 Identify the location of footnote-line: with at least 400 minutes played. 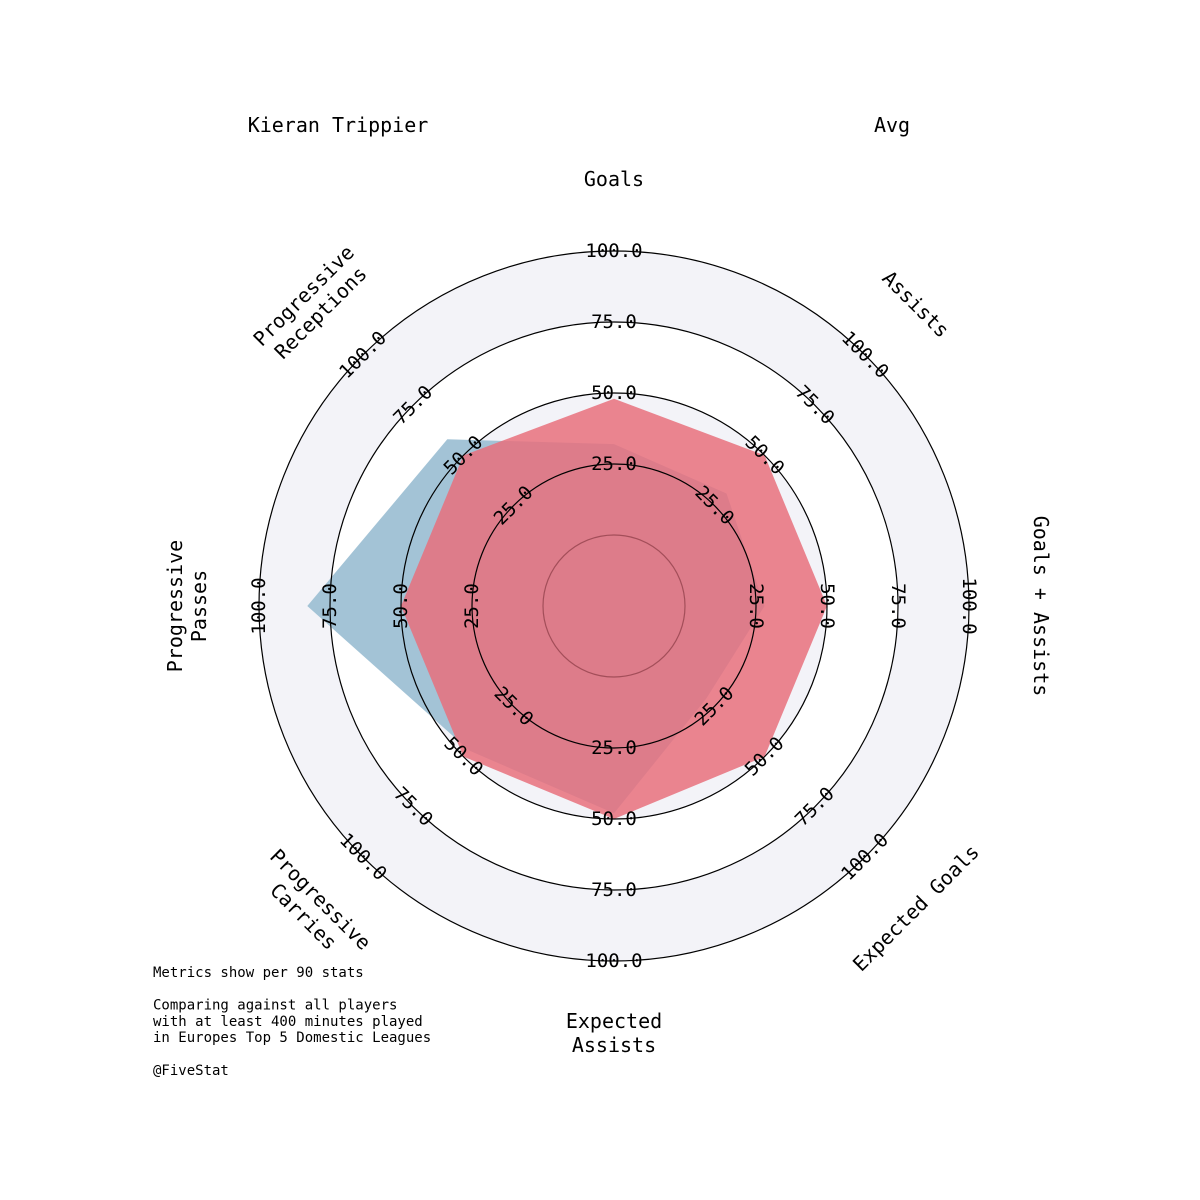
(288, 1022).